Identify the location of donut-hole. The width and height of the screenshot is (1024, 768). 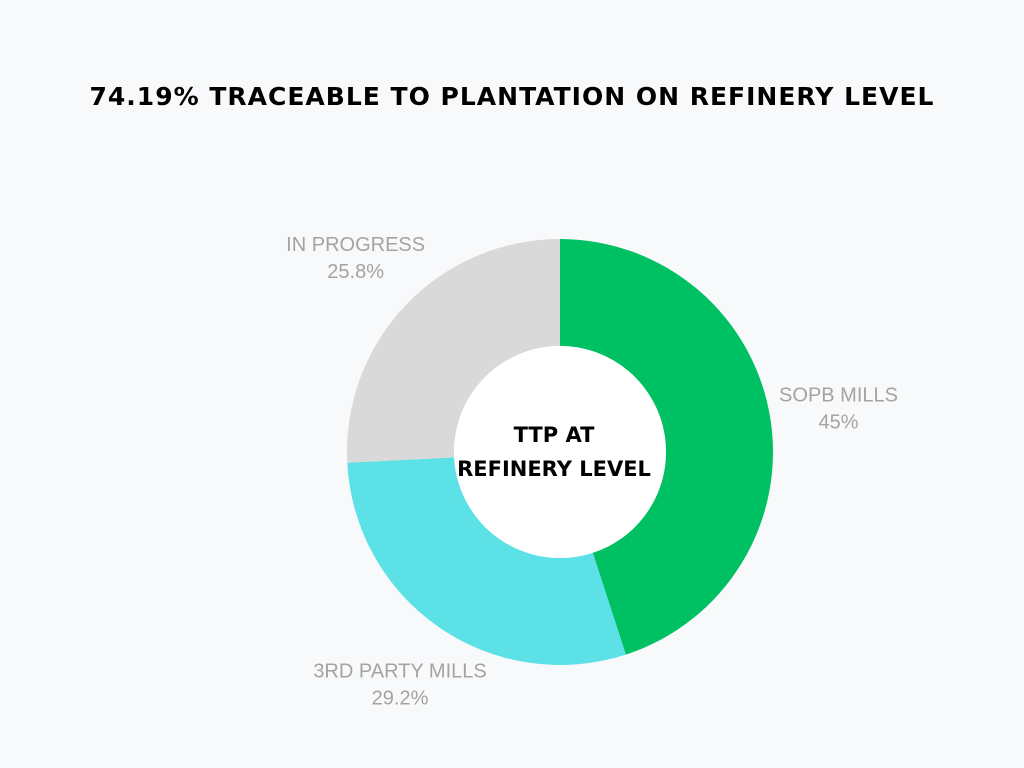
(560, 452).